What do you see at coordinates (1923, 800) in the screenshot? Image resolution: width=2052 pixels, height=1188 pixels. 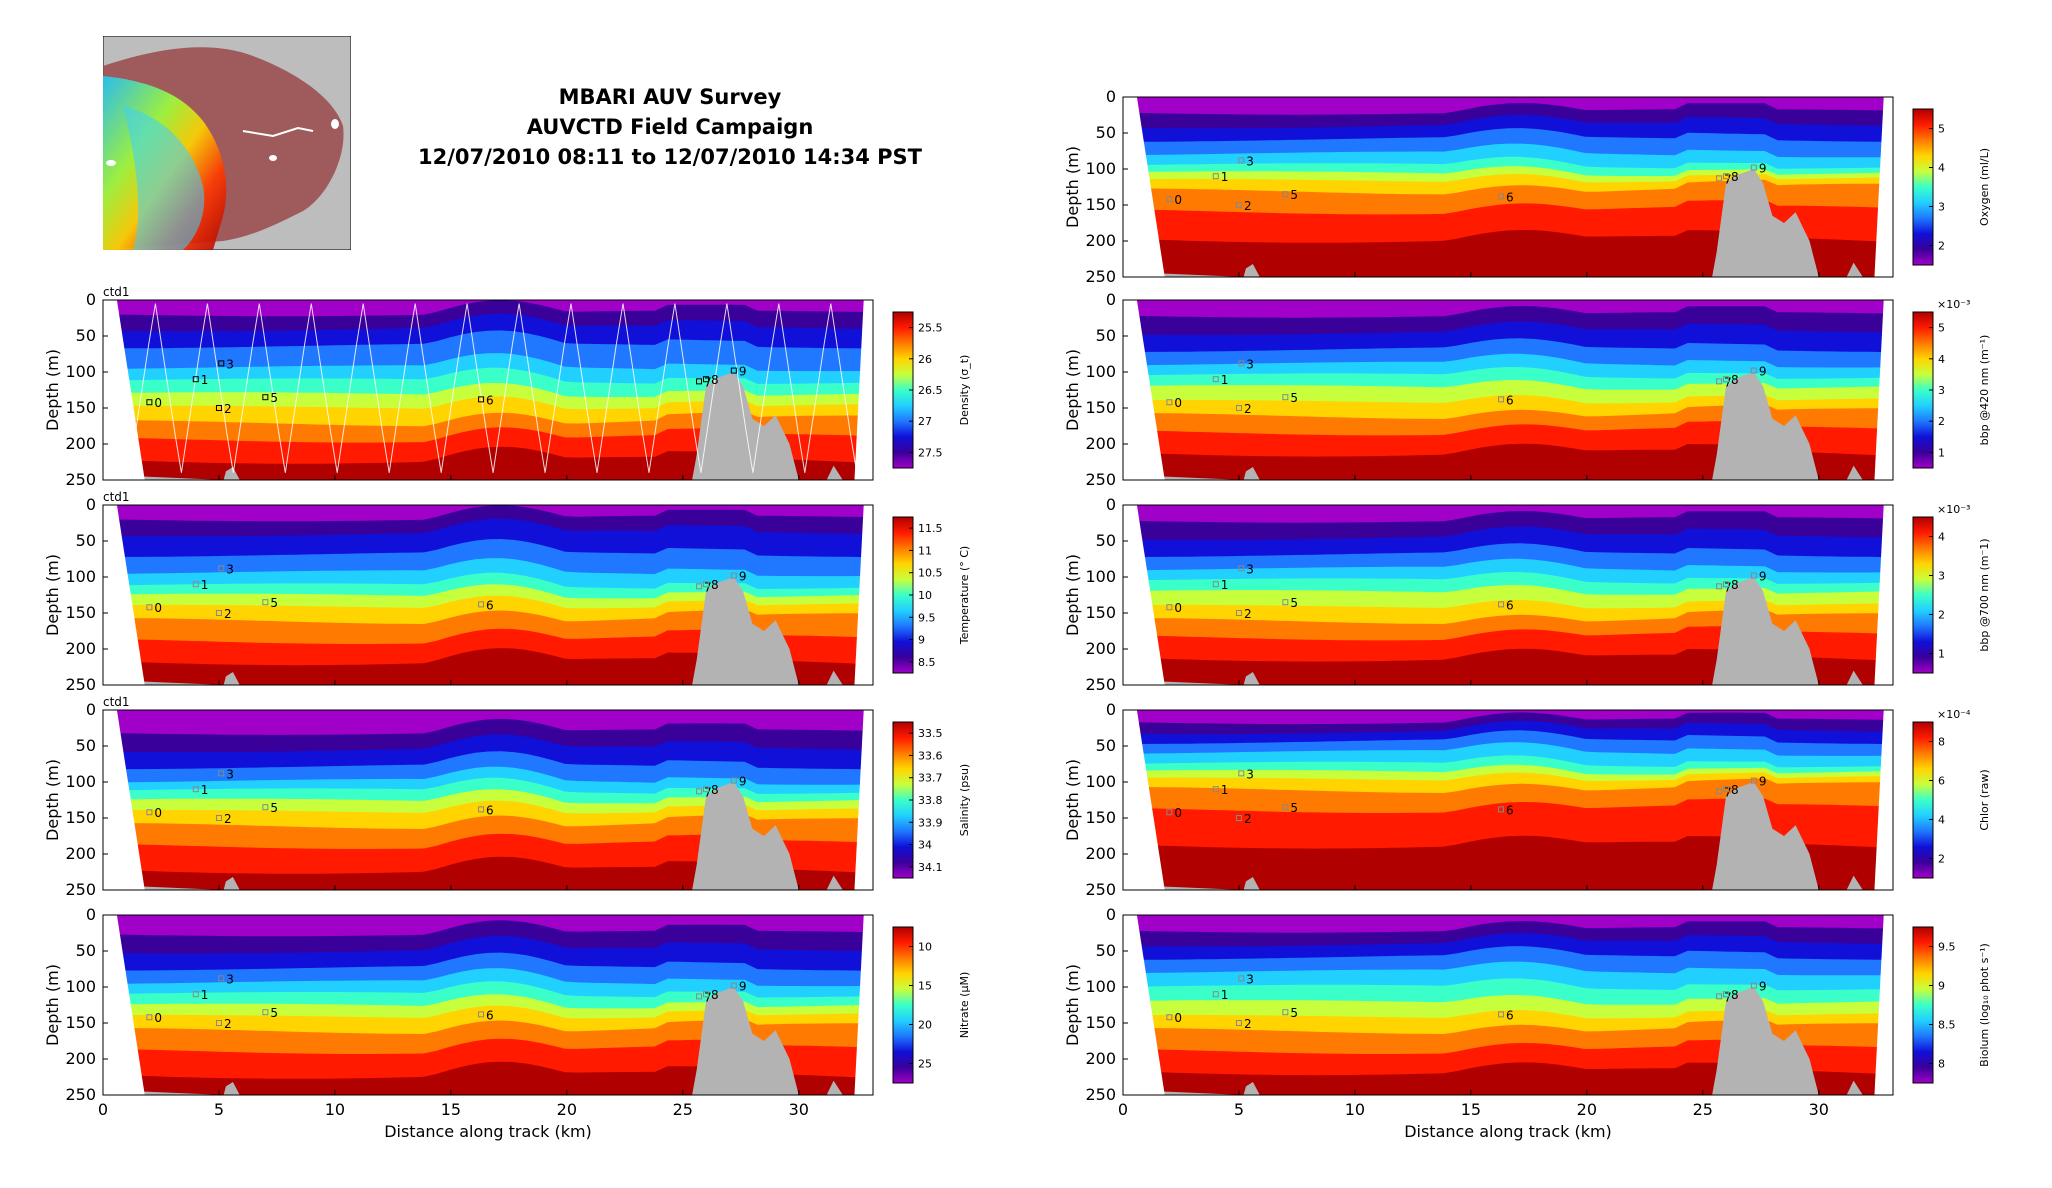 I see `colorbar` at bounding box center [1923, 800].